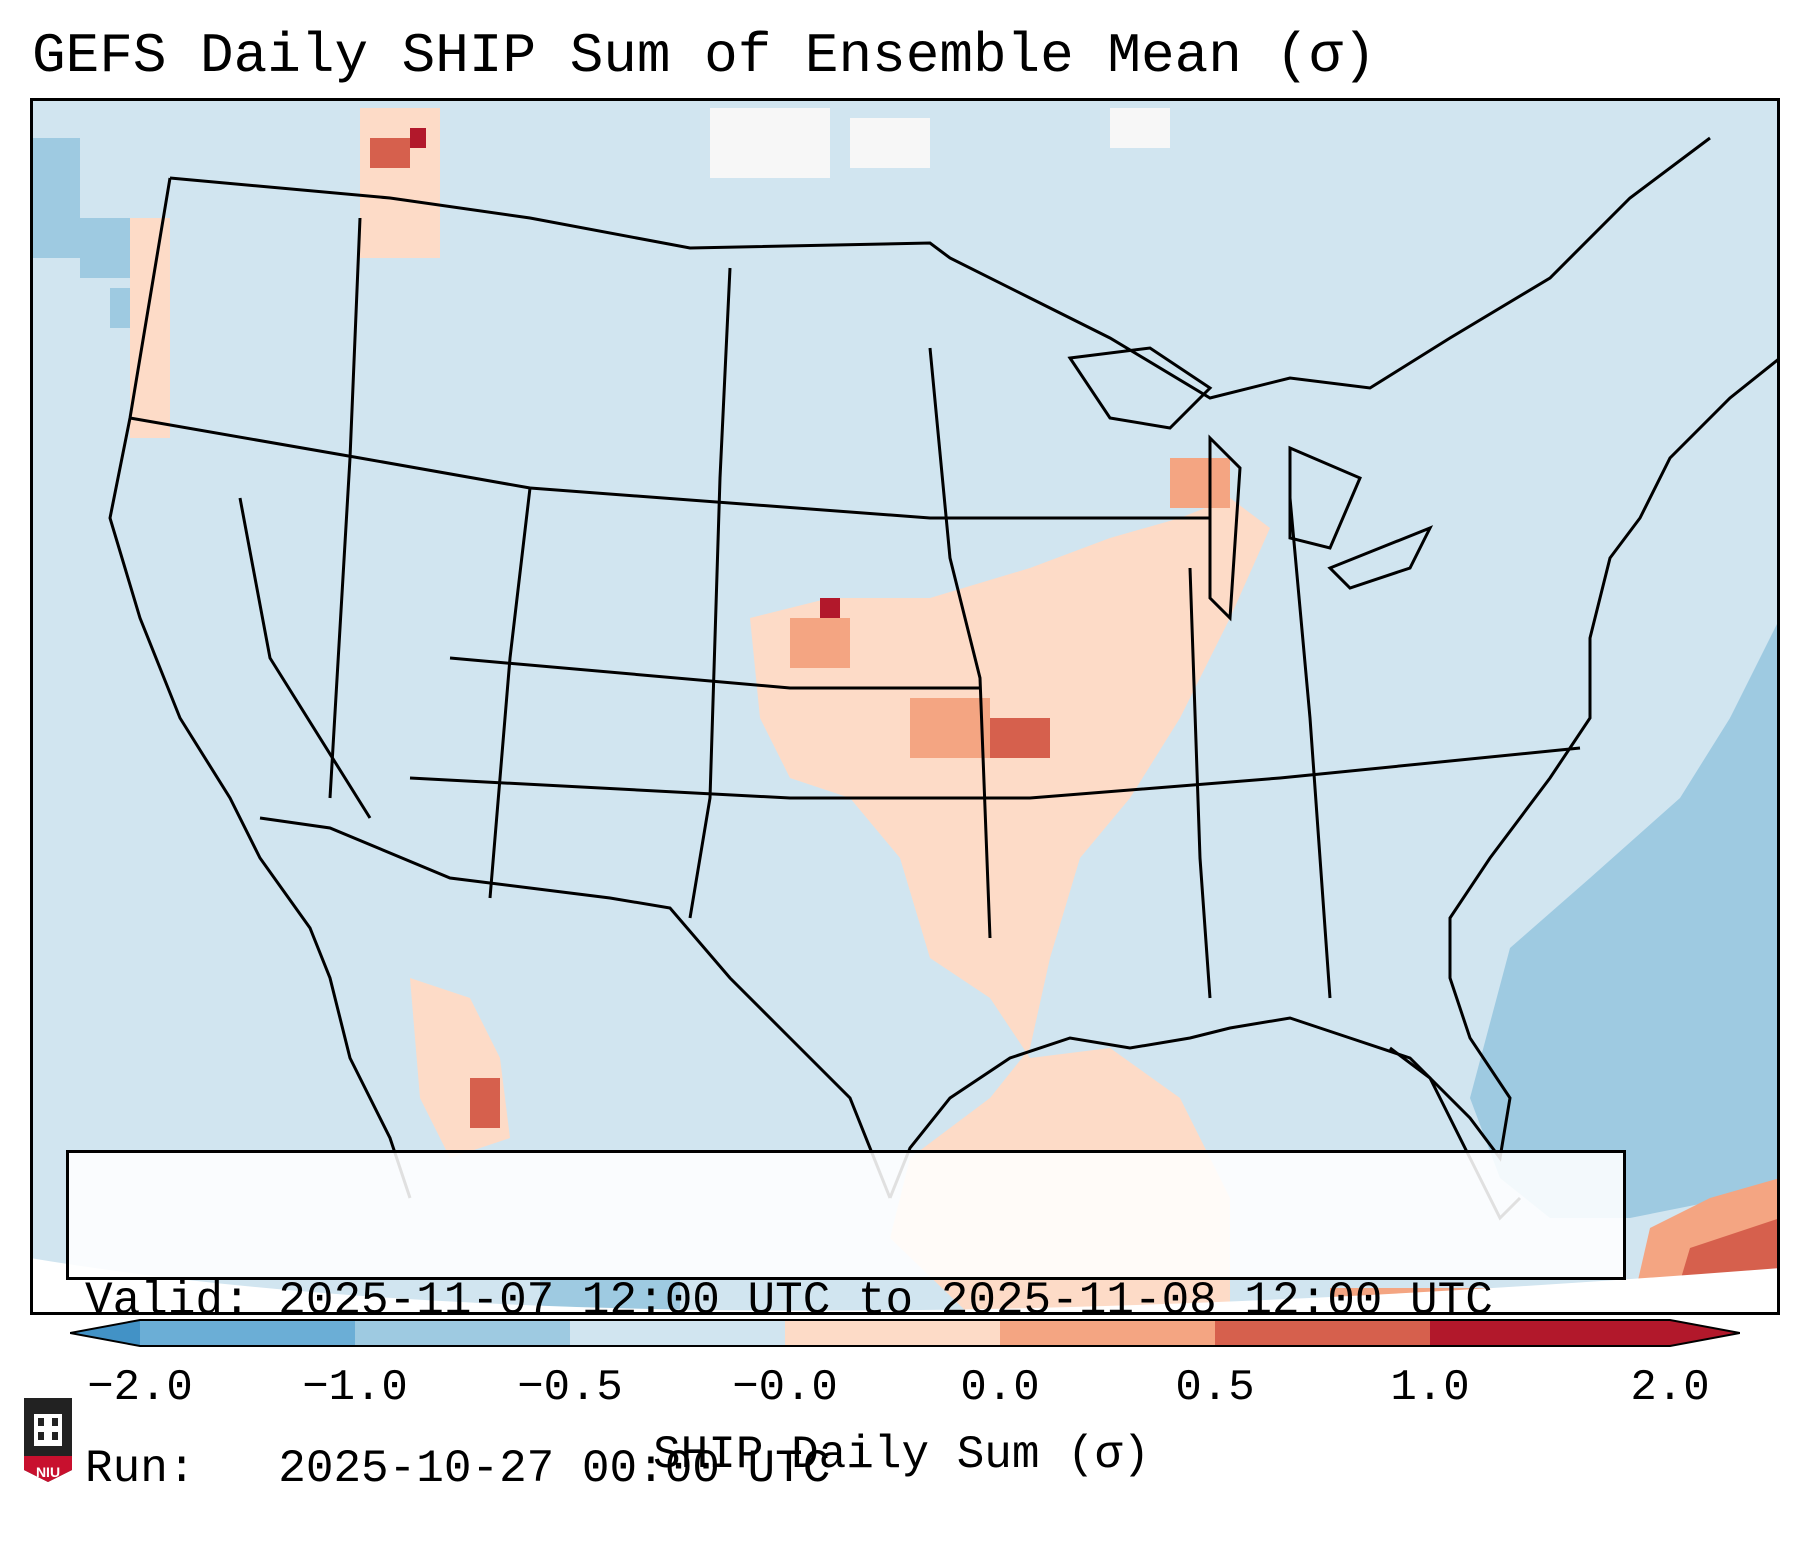 The width and height of the screenshot is (1803, 1553). I want to click on colorbar-tick-label: −2.0, so click(140, 1388).